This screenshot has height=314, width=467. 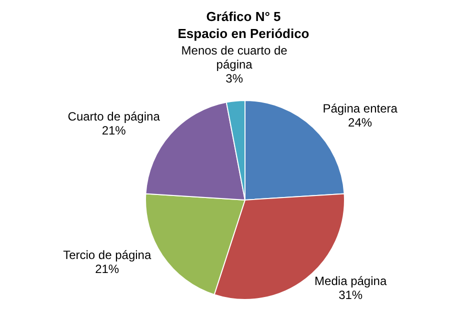 I want to click on slice-label: Cuarto de página, so click(x=114, y=116).